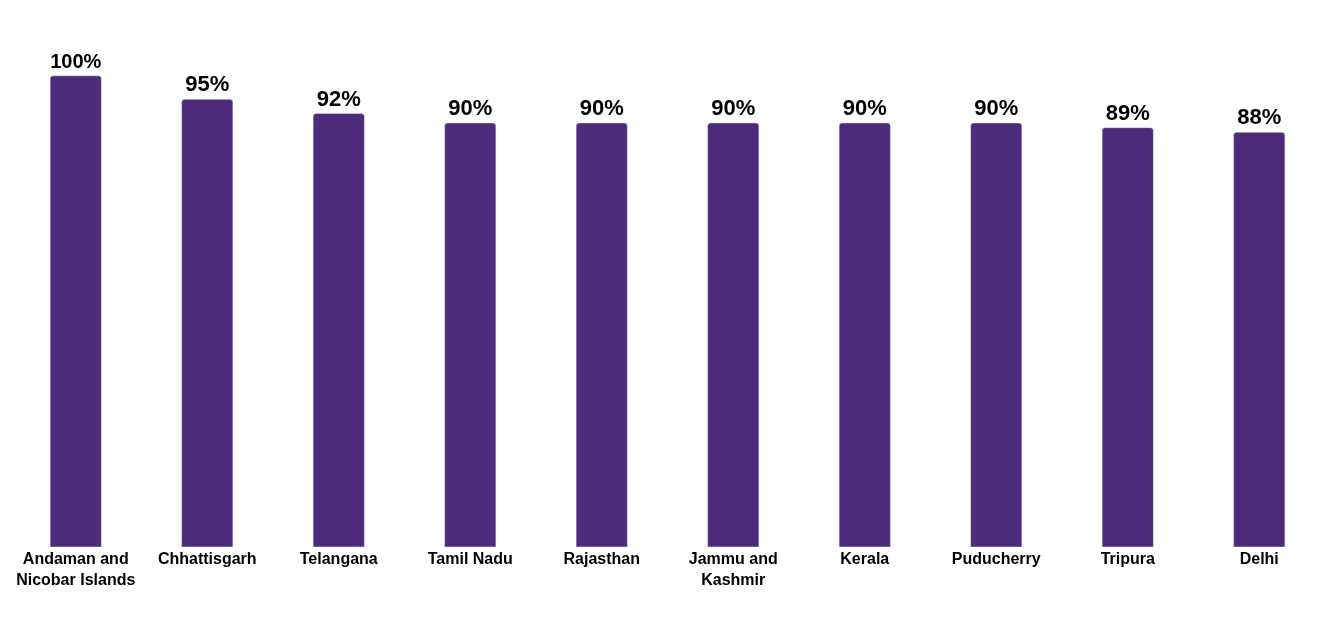 This screenshot has height=630, width=1335. I want to click on x-tick-label: Jammu and Kashmir, so click(733, 569).